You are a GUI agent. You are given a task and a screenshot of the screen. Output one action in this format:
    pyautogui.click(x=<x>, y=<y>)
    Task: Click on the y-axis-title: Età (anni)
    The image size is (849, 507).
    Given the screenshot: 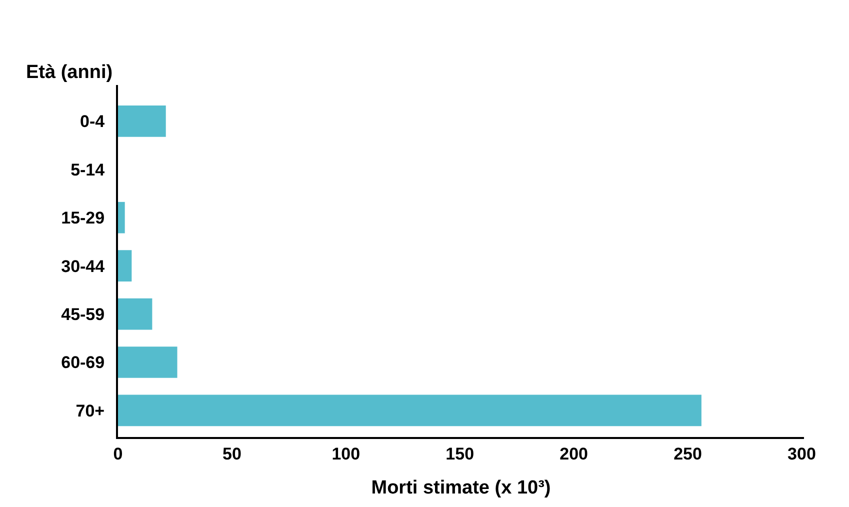 What is the action you would take?
    pyautogui.click(x=69, y=72)
    